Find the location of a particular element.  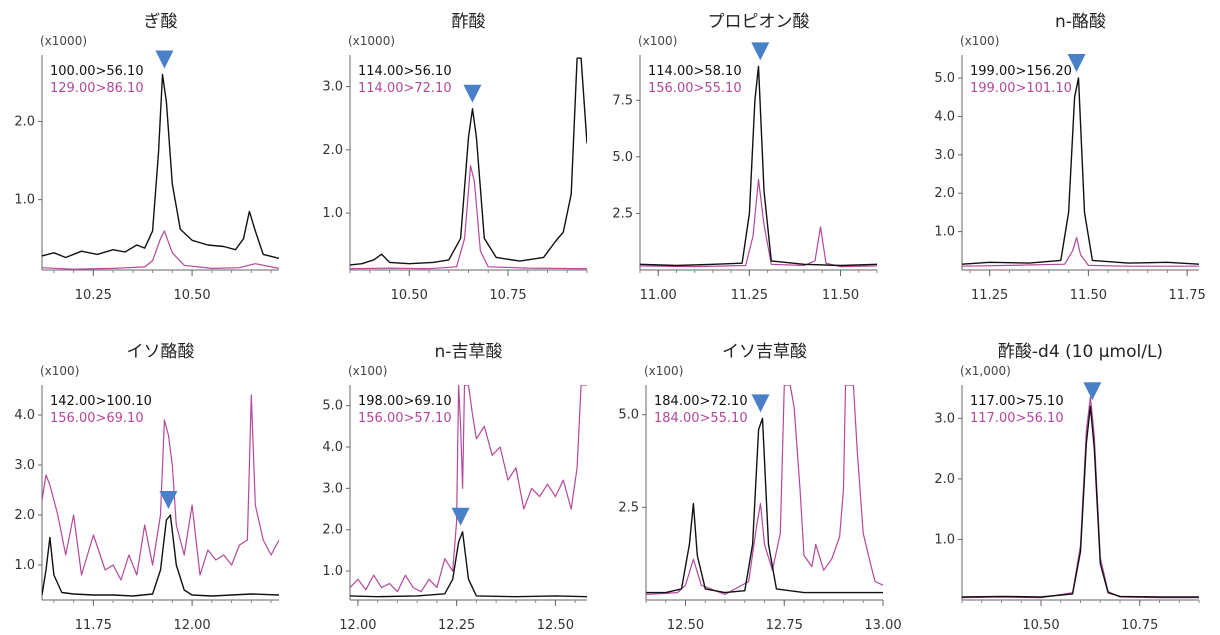

legend-entry: 117.00>75.10 is located at coordinates (1017, 401).